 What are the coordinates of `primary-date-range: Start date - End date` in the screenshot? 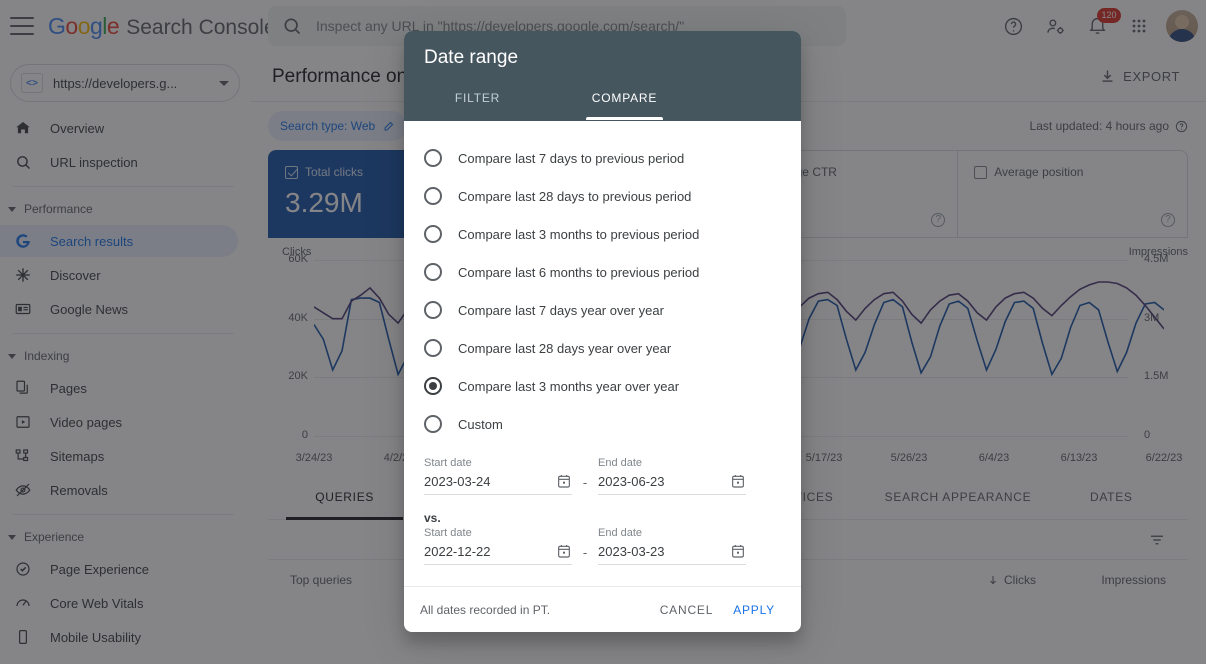 It's located at (602, 469).